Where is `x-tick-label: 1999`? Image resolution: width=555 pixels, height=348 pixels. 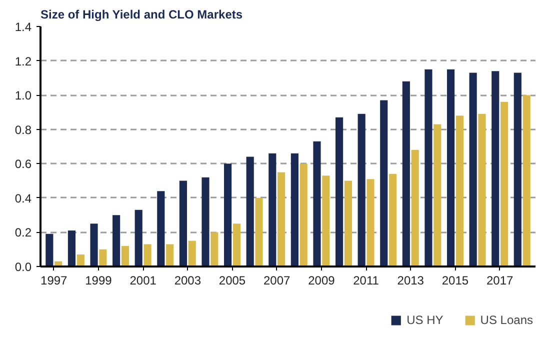
x-tick-label: 1999 is located at coordinates (98, 281).